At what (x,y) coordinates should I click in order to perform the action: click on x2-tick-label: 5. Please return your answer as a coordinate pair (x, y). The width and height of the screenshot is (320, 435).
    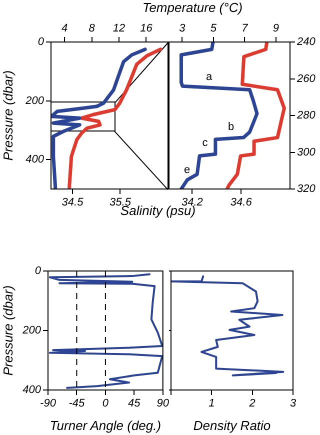
    Looking at the image, I should click on (214, 28).